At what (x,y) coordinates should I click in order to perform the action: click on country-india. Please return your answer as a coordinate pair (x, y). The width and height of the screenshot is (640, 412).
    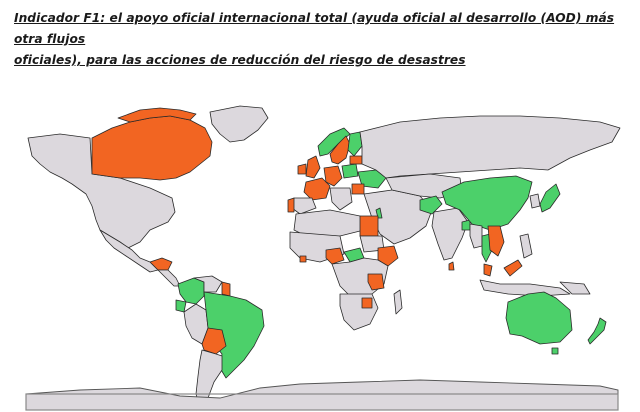
    Looking at the image, I should click on (450, 234).